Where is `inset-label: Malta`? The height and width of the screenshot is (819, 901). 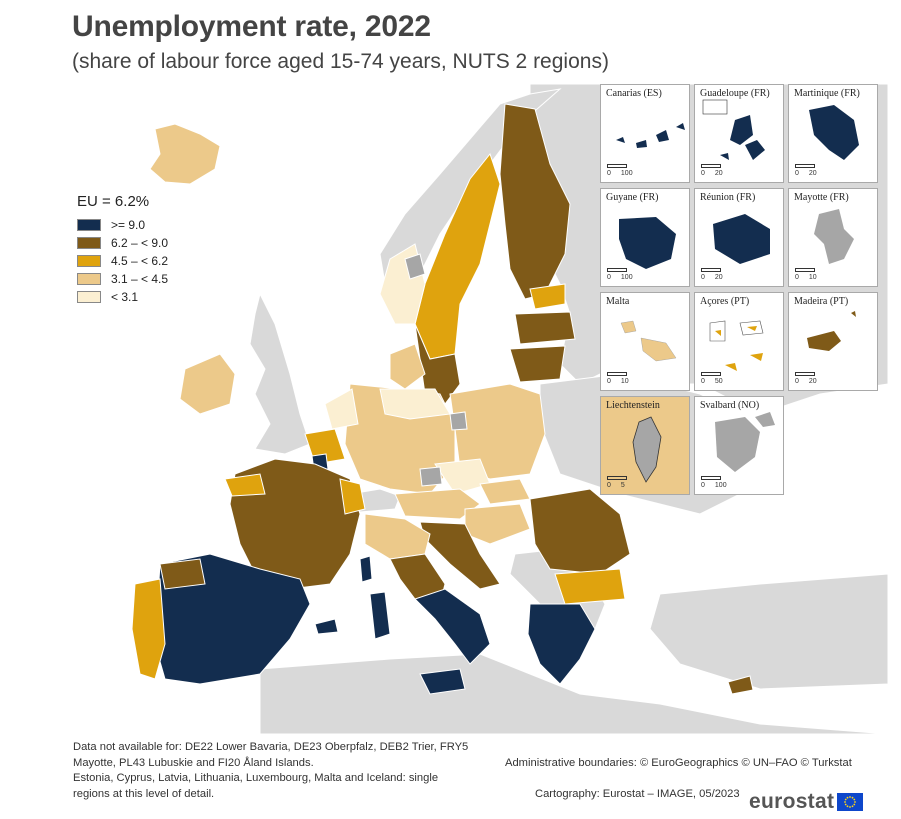 inset-label: Malta is located at coordinates (618, 301).